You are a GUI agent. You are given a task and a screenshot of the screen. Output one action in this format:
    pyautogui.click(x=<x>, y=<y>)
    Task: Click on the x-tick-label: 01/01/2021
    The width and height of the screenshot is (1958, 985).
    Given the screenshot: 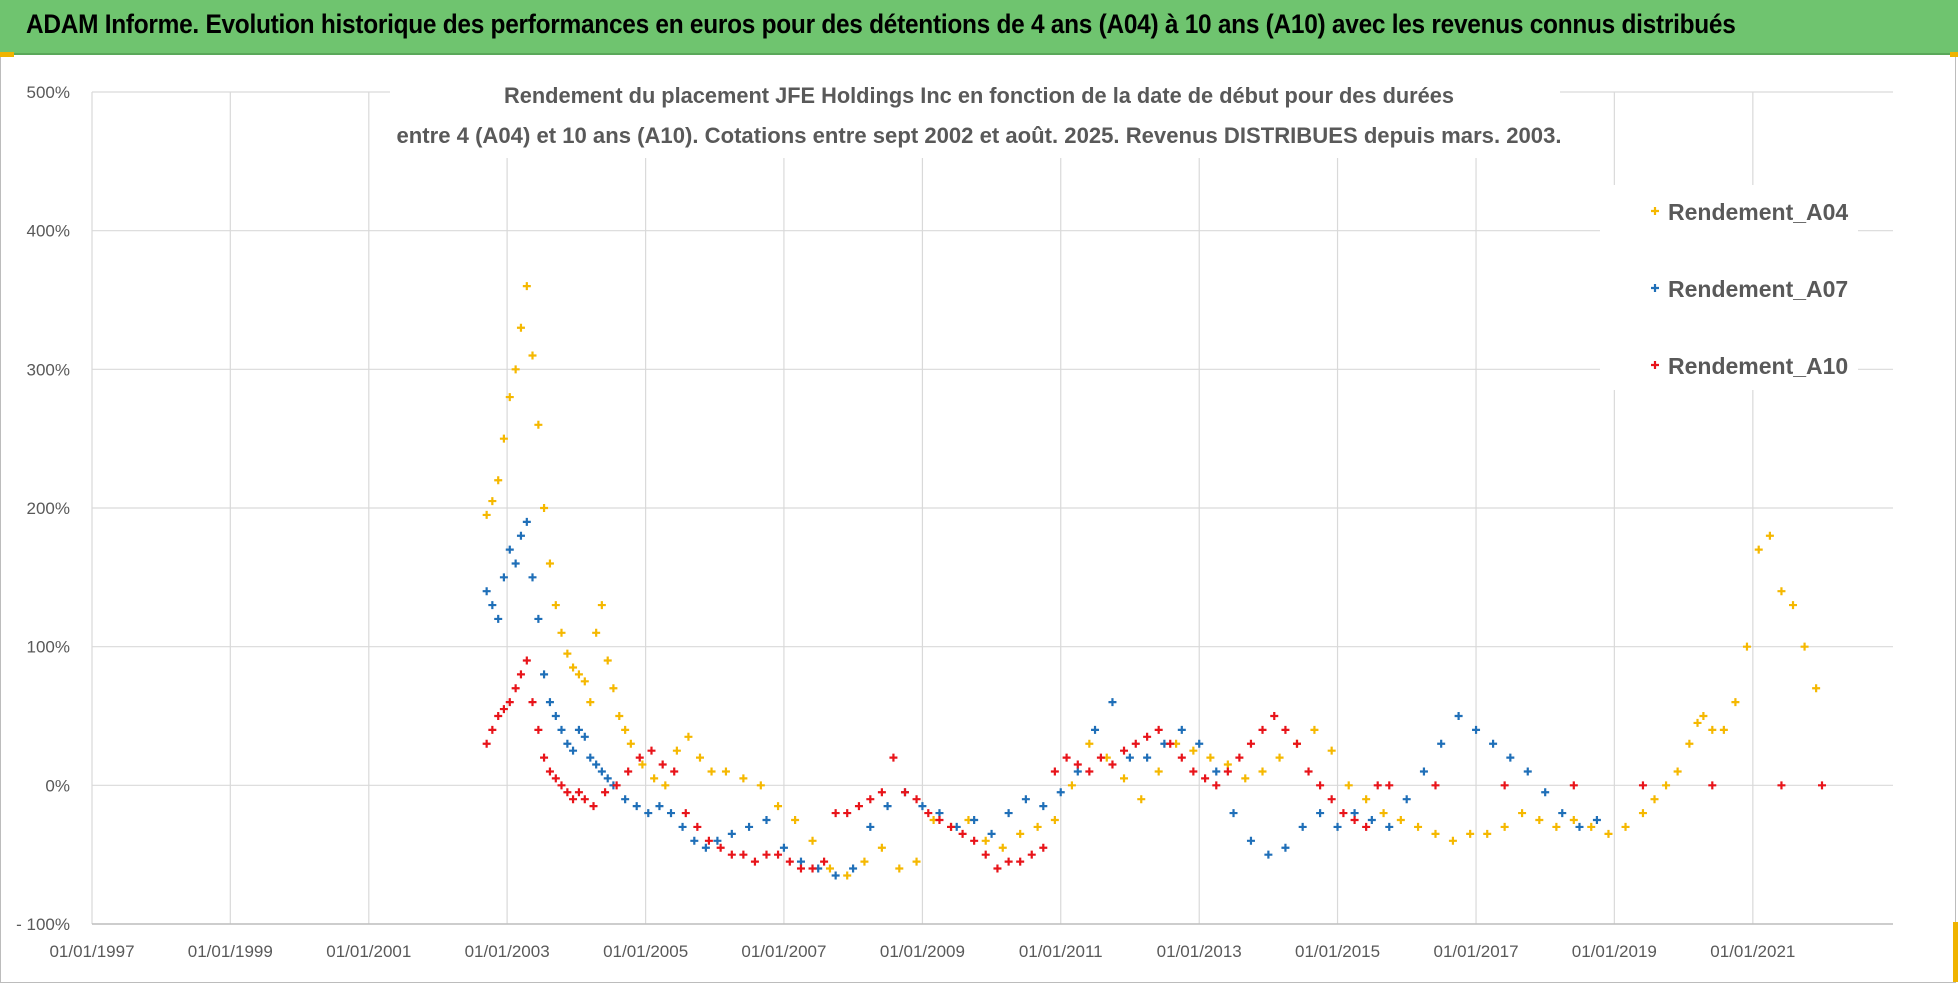 What is the action you would take?
    pyautogui.click(x=1752, y=951)
    